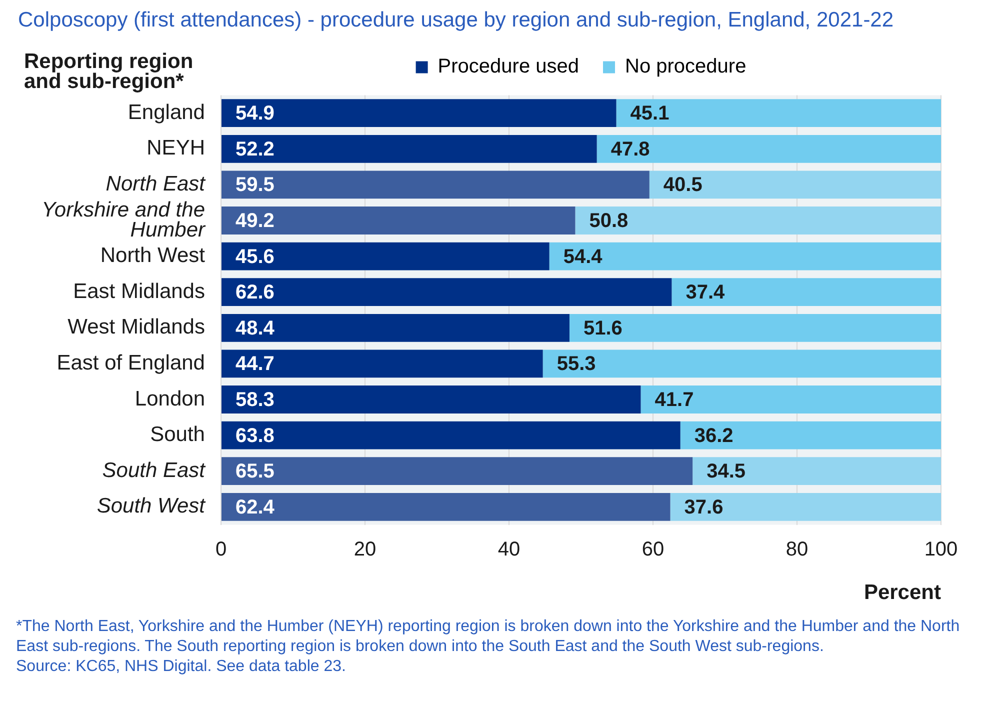 The image size is (982, 712). I want to click on data-label: 40.5, so click(682, 185).